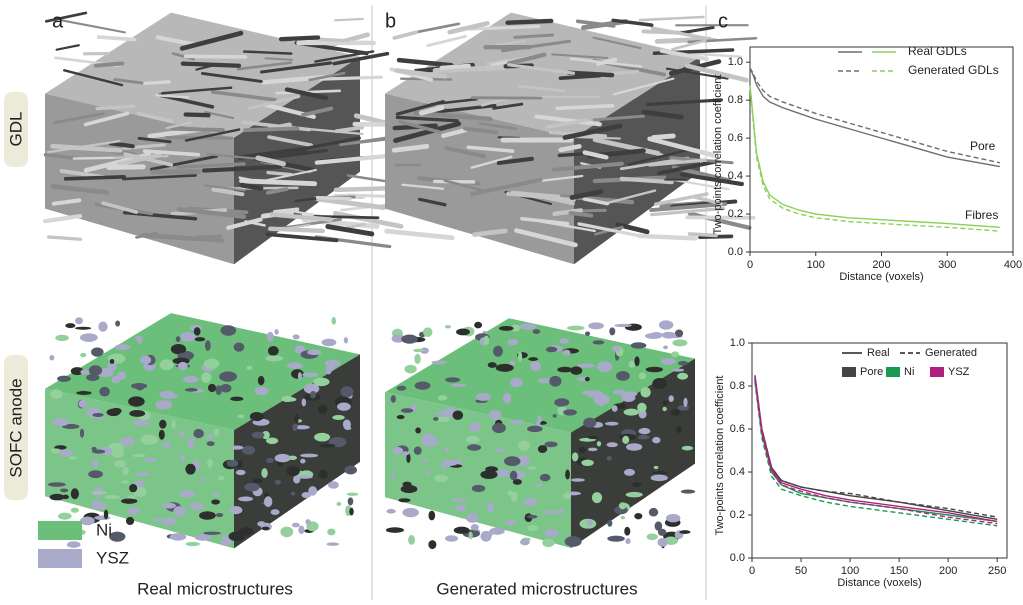 The width and height of the screenshot is (1023, 605). Describe the element at coordinates (390, 21) in the screenshot. I see `panel-label: b` at that location.